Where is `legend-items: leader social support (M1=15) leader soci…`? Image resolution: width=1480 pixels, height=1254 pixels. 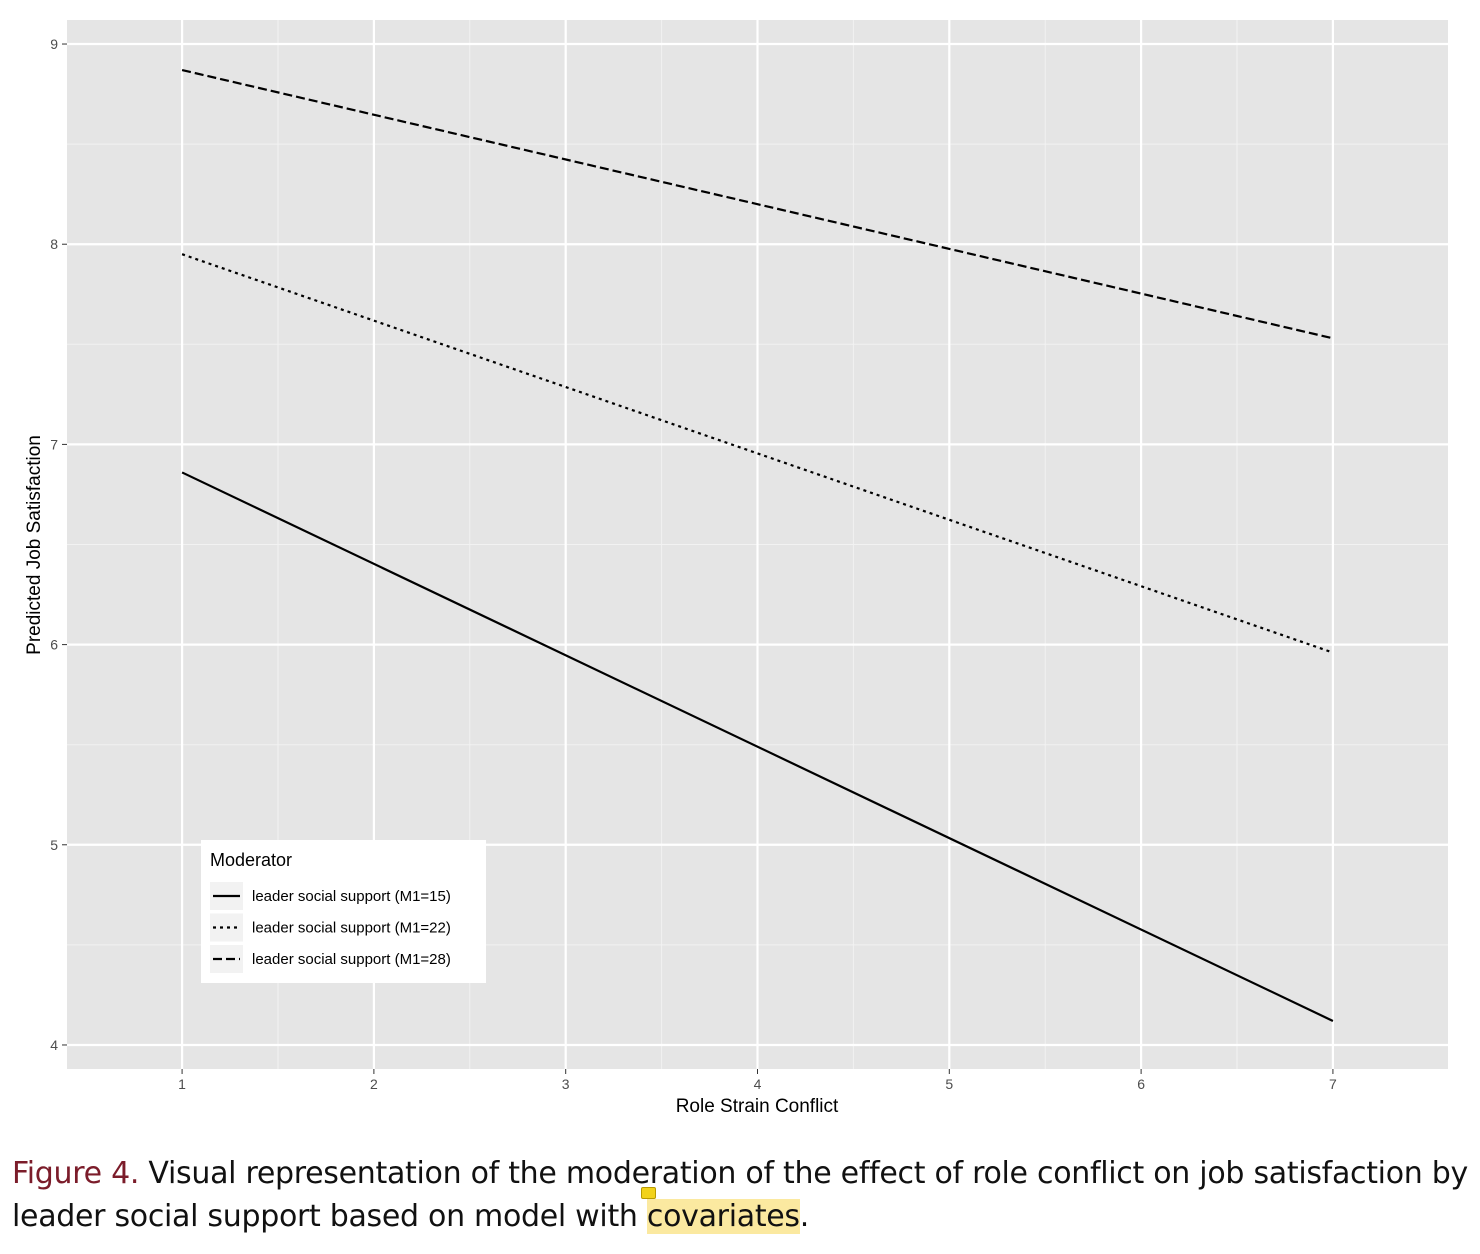
legend-items: leader social support (M1=15) leader soci… is located at coordinates (330, 927).